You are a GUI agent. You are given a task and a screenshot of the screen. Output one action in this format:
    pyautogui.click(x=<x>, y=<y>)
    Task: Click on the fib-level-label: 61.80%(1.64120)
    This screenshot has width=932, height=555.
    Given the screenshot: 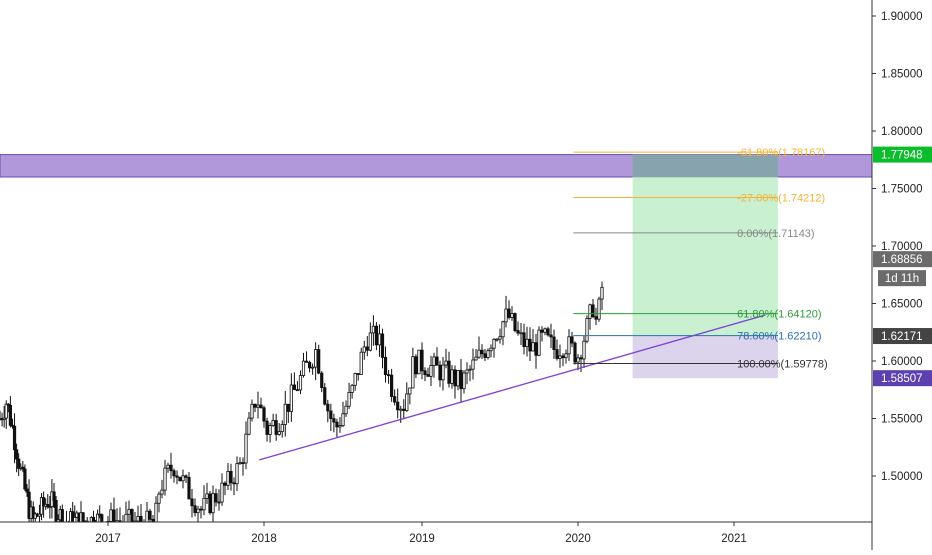 What is the action you would take?
    pyautogui.click(x=779, y=315)
    